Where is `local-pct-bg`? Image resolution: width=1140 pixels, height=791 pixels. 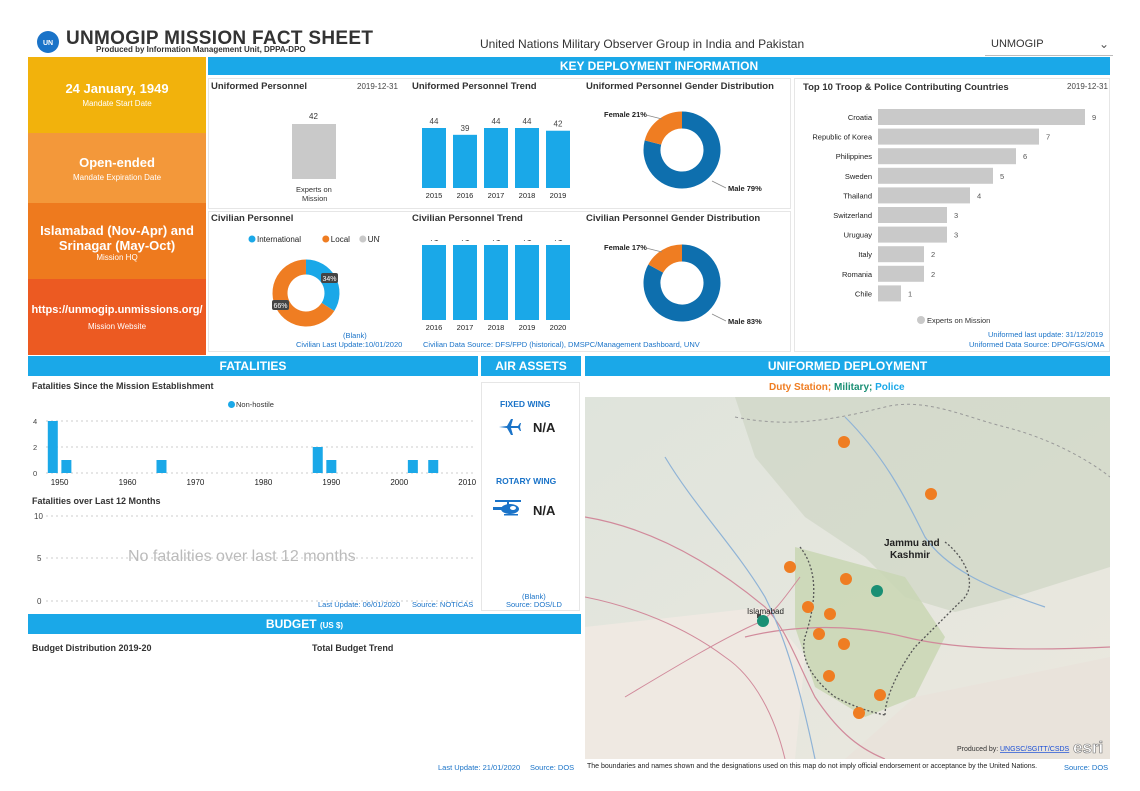 local-pct-bg is located at coordinates (280, 305).